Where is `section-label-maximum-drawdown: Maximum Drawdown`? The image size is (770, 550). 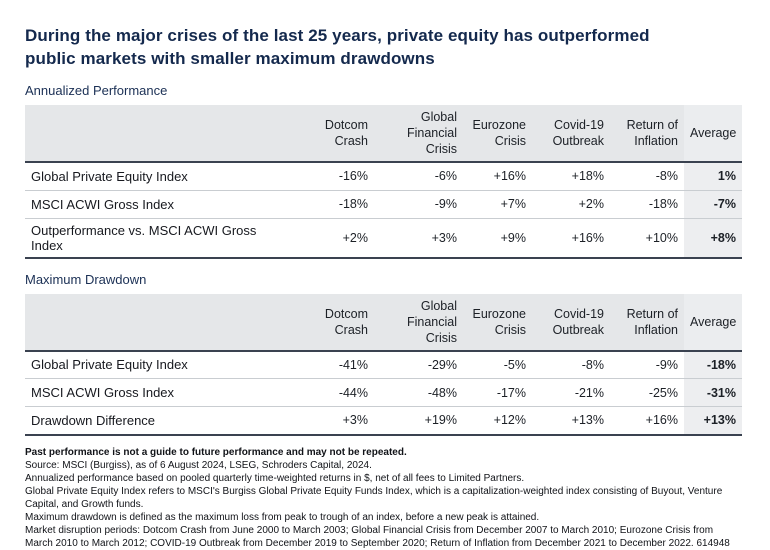 section-label-maximum-drawdown: Maximum Drawdown is located at coordinates (86, 279).